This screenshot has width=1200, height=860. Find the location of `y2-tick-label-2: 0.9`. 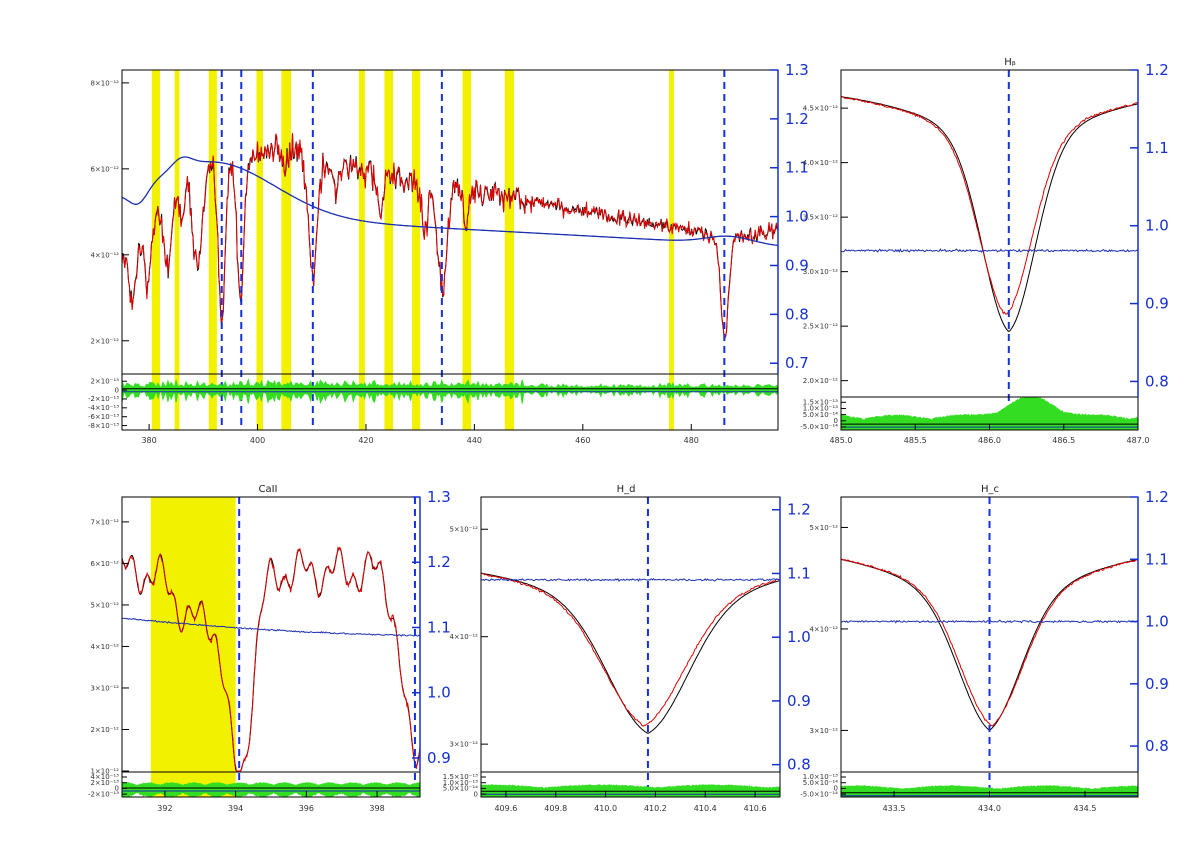

y2-tick-label-2: 0.9 is located at coordinates (797, 265).